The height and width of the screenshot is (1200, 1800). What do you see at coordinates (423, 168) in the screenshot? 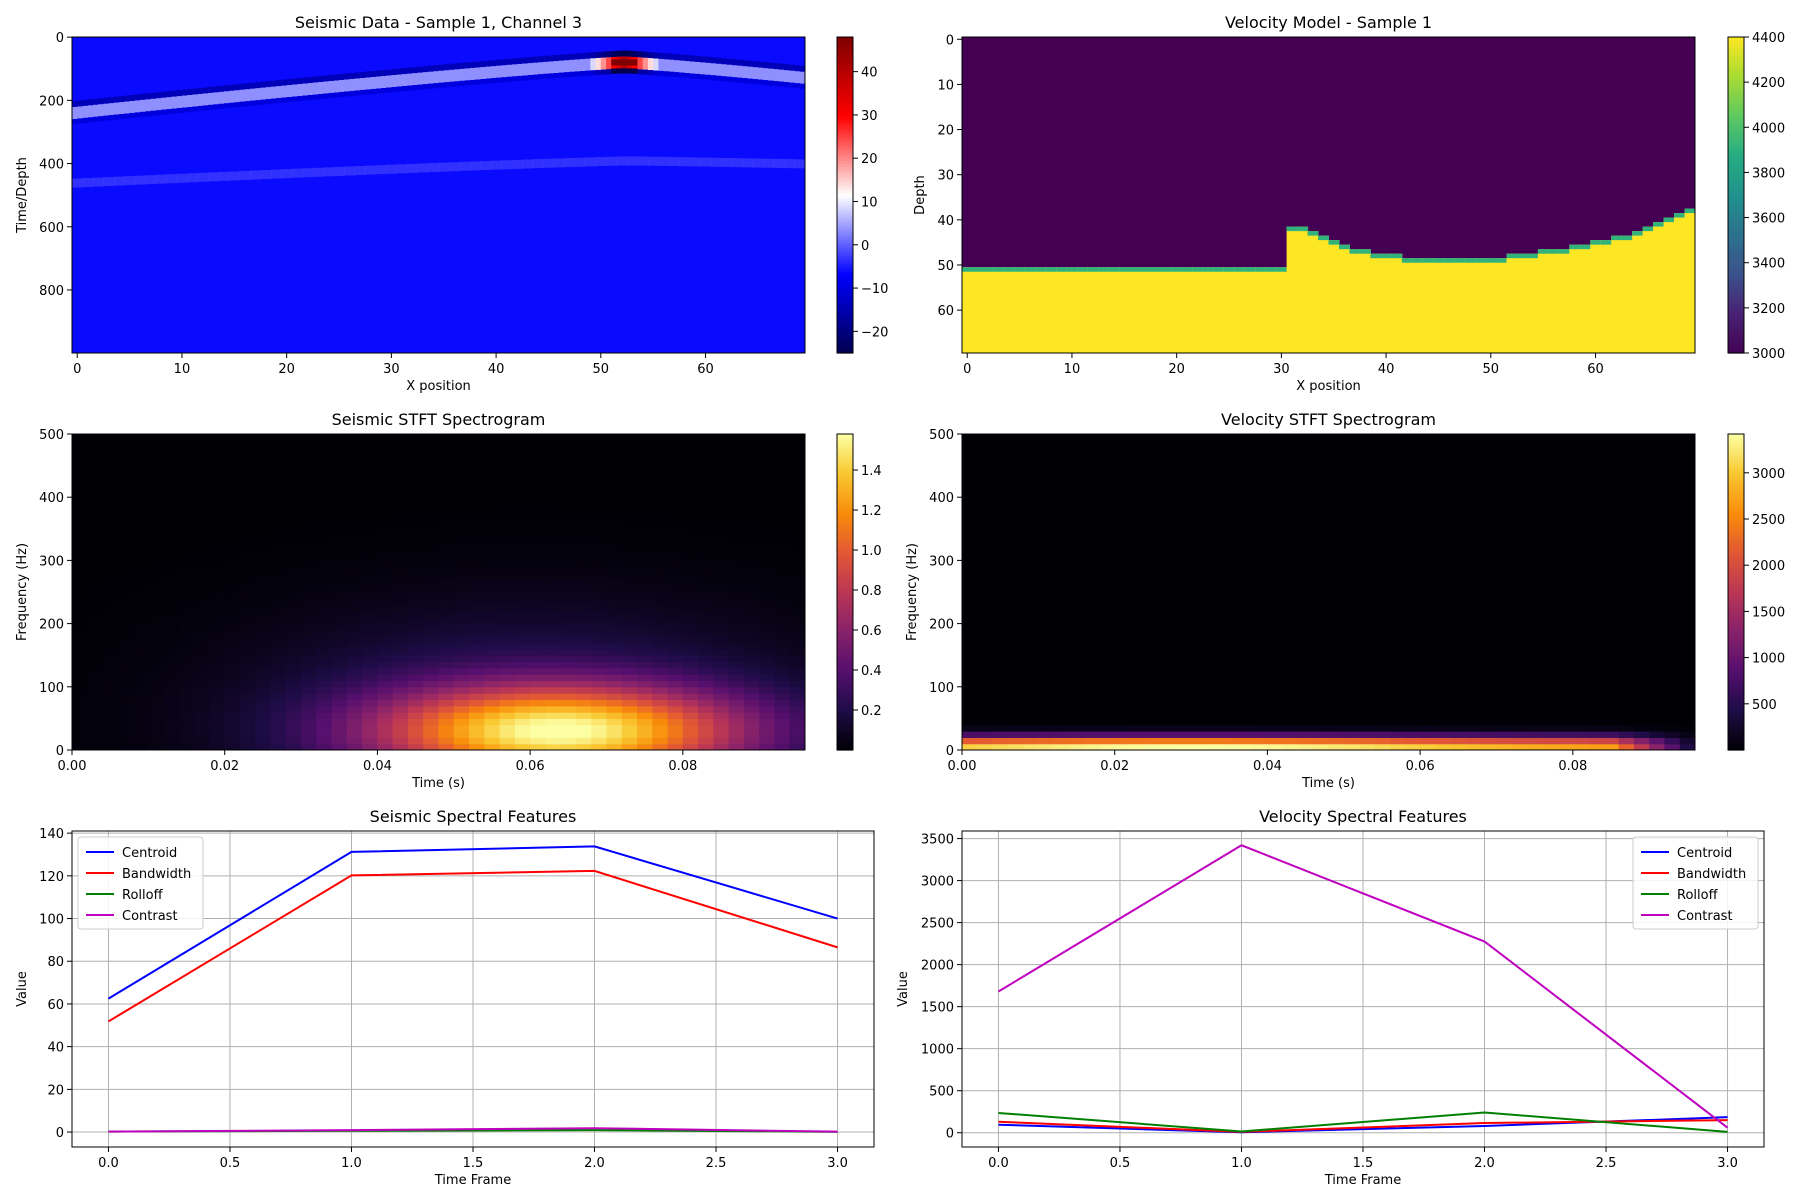
I see `reflection-trace` at bounding box center [423, 168].